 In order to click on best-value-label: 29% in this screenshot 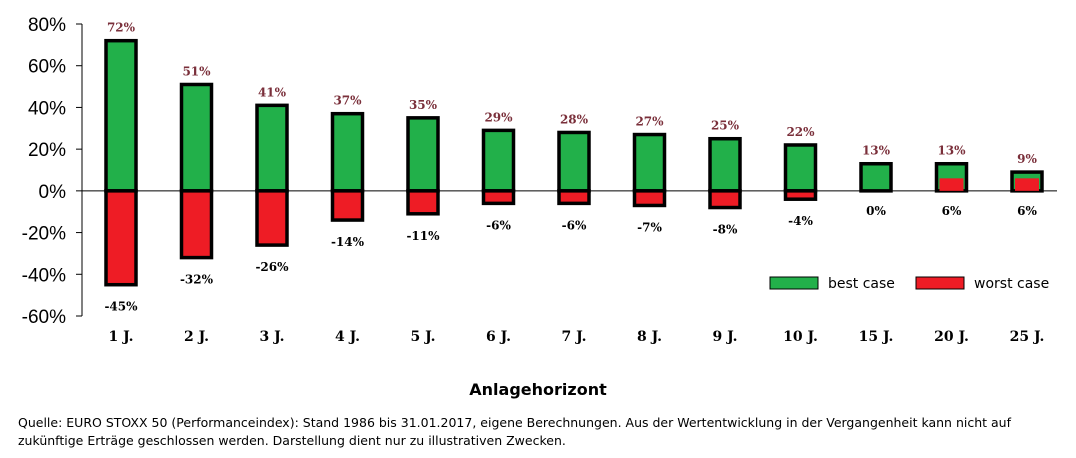, I will do `click(498, 117)`.